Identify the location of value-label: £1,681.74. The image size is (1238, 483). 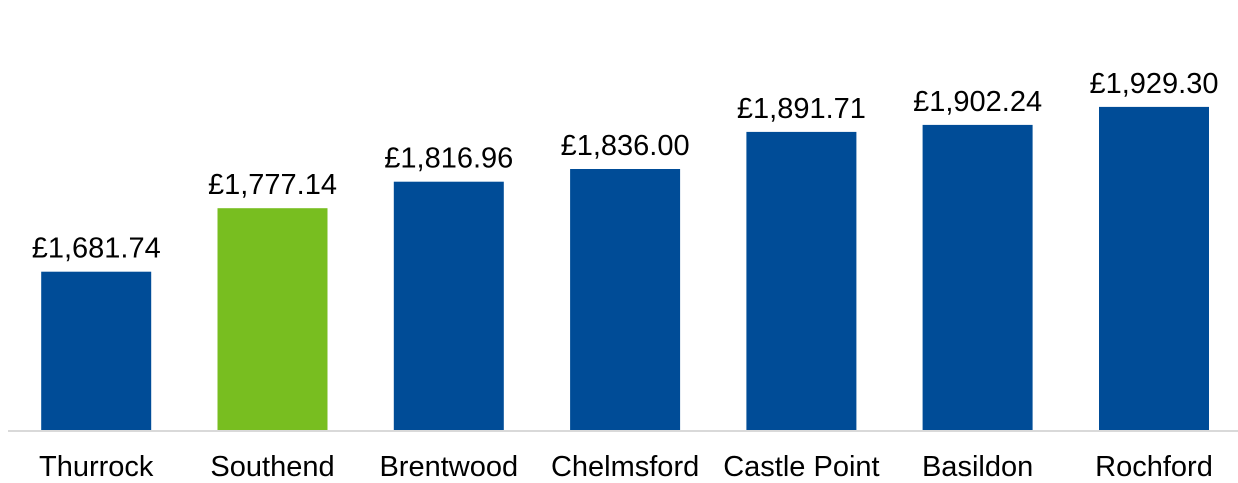
(96, 249).